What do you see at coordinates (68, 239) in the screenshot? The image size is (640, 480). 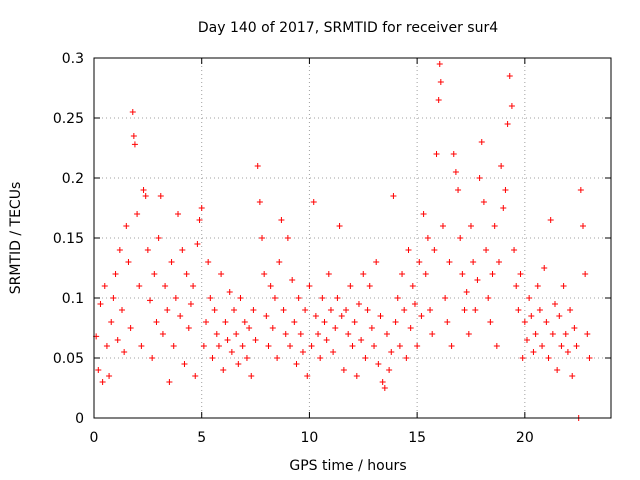 I see `y-tick-label: 0.15` at bounding box center [68, 239].